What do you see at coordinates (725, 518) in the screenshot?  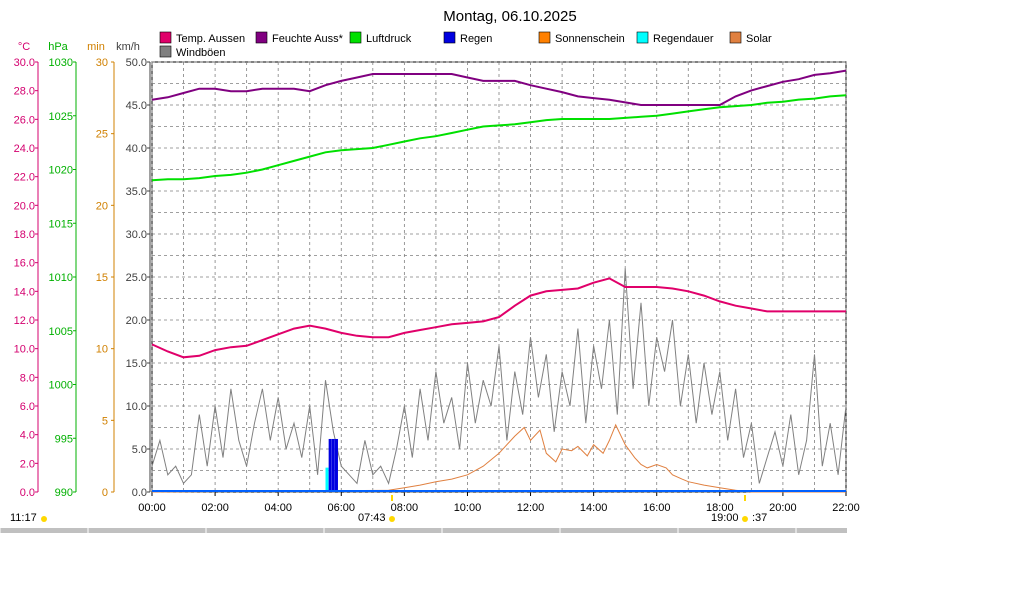 I see `bottom-time-label: 19:00` at bounding box center [725, 518].